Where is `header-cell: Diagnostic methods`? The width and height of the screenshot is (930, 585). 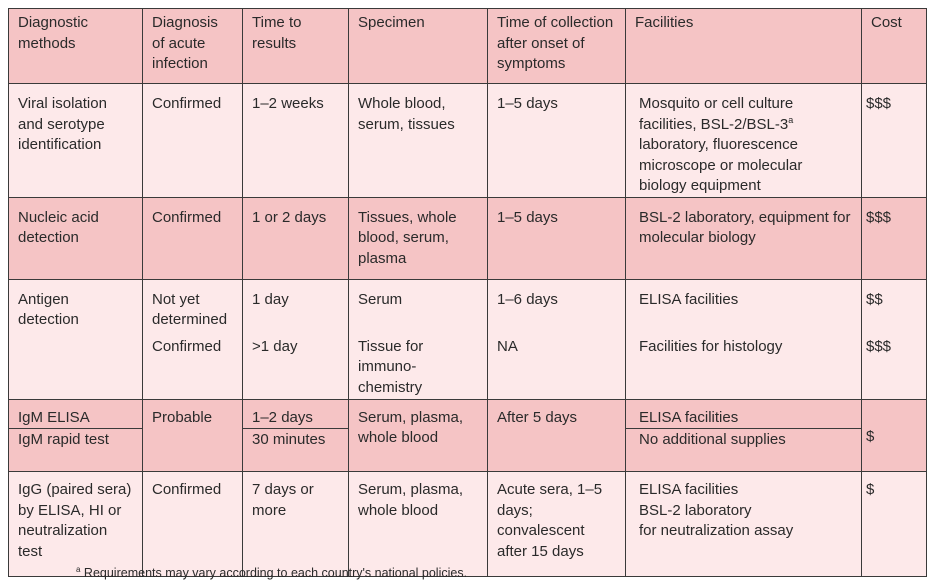
header-cell: Diagnostic methods is located at coordinates (75, 46).